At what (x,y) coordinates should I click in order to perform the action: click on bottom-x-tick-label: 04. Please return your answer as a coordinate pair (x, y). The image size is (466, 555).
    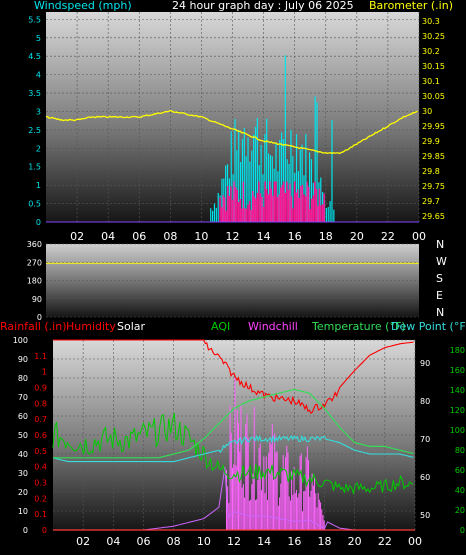
    Looking at the image, I should click on (113, 541).